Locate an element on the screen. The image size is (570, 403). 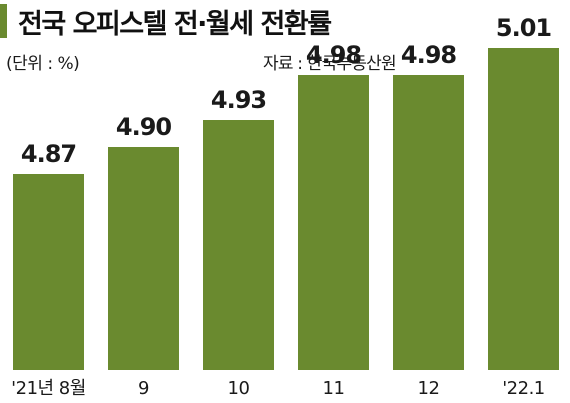
unit-label: (단위 : %) is located at coordinates (43, 64).